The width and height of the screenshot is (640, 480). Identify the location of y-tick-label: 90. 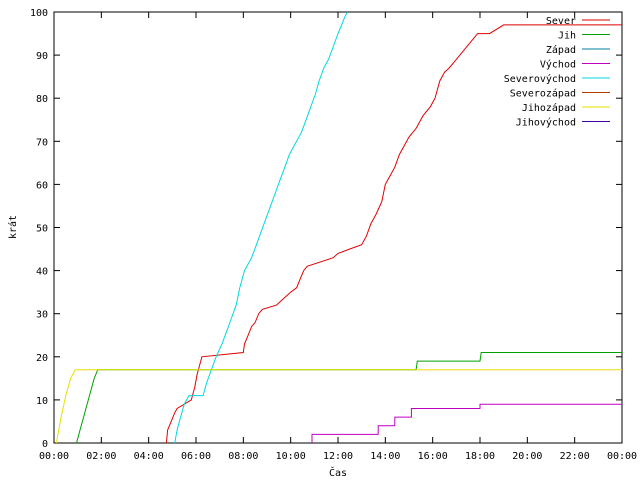
(42, 56).